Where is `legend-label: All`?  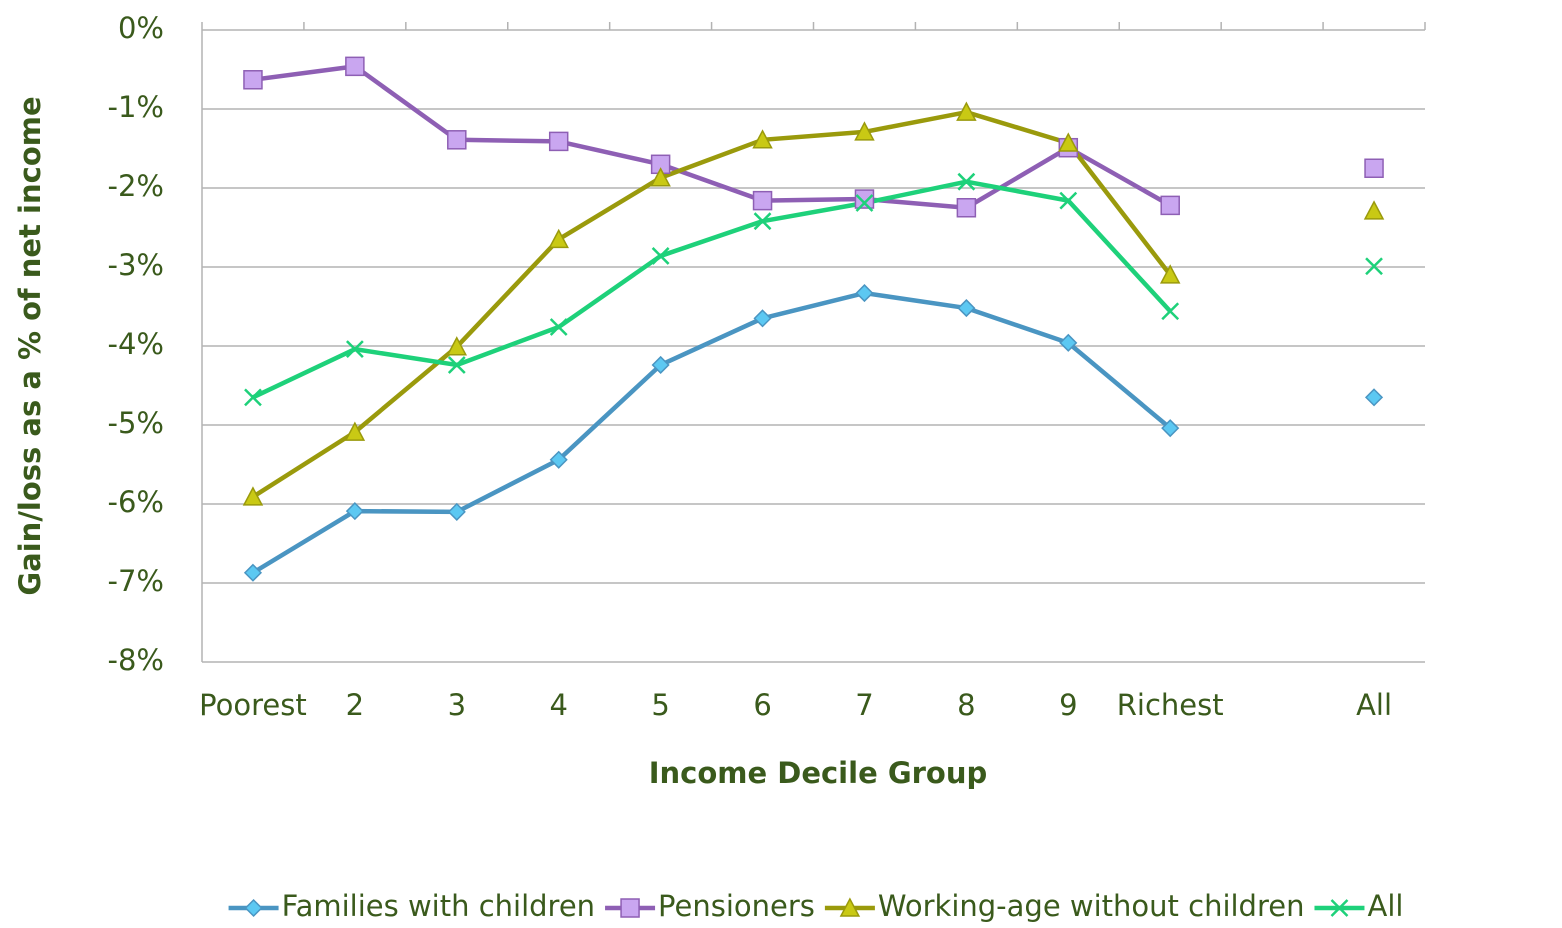 legend-label: All is located at coordinates (1385, 906).